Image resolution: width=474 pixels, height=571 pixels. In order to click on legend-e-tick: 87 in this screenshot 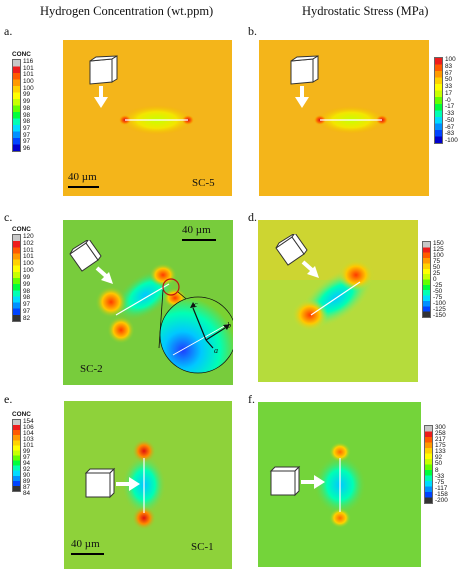, I will do `click(27, 487)`.